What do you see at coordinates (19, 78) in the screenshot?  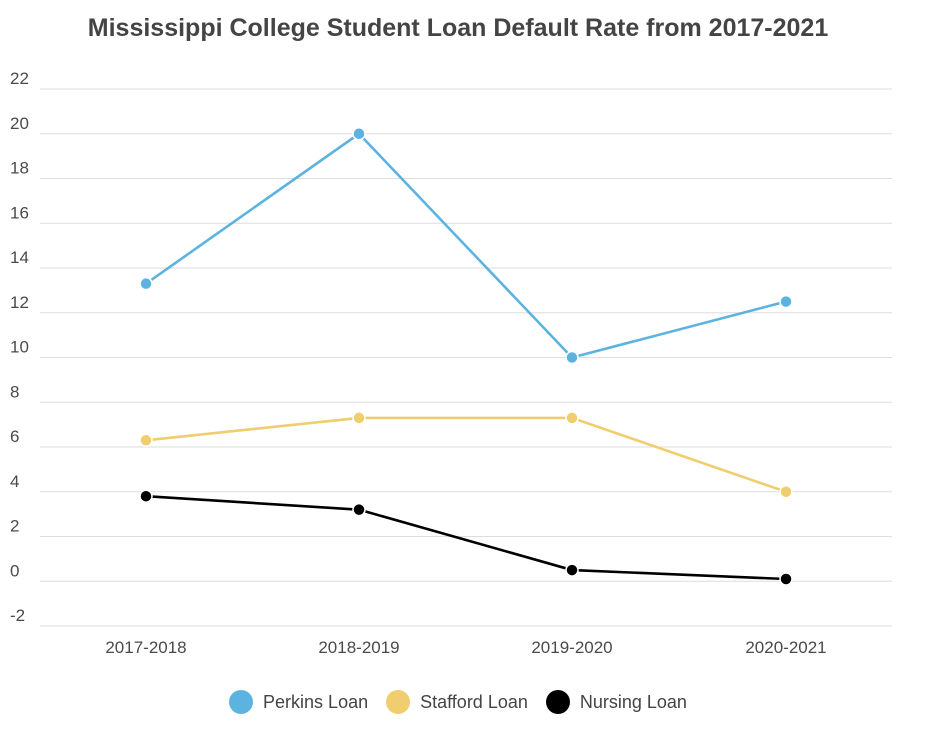 I see `y-tick-label: 22` at bounding box center [19, 78].